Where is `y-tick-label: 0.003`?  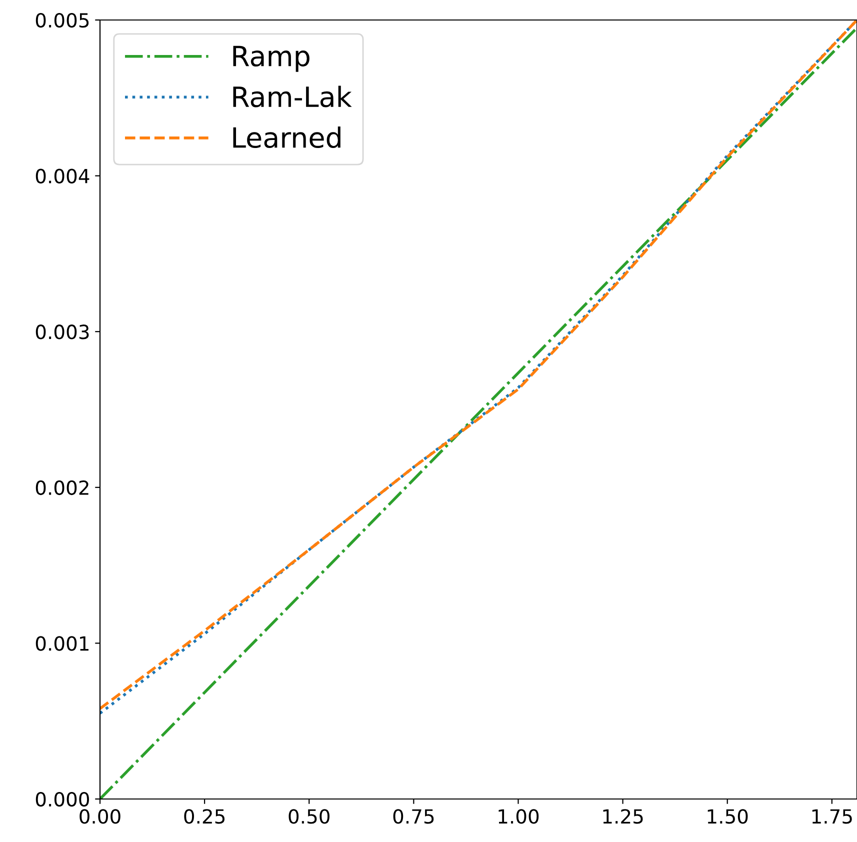 y-tick-label: 0.003 is located at coordinates (62, 332).